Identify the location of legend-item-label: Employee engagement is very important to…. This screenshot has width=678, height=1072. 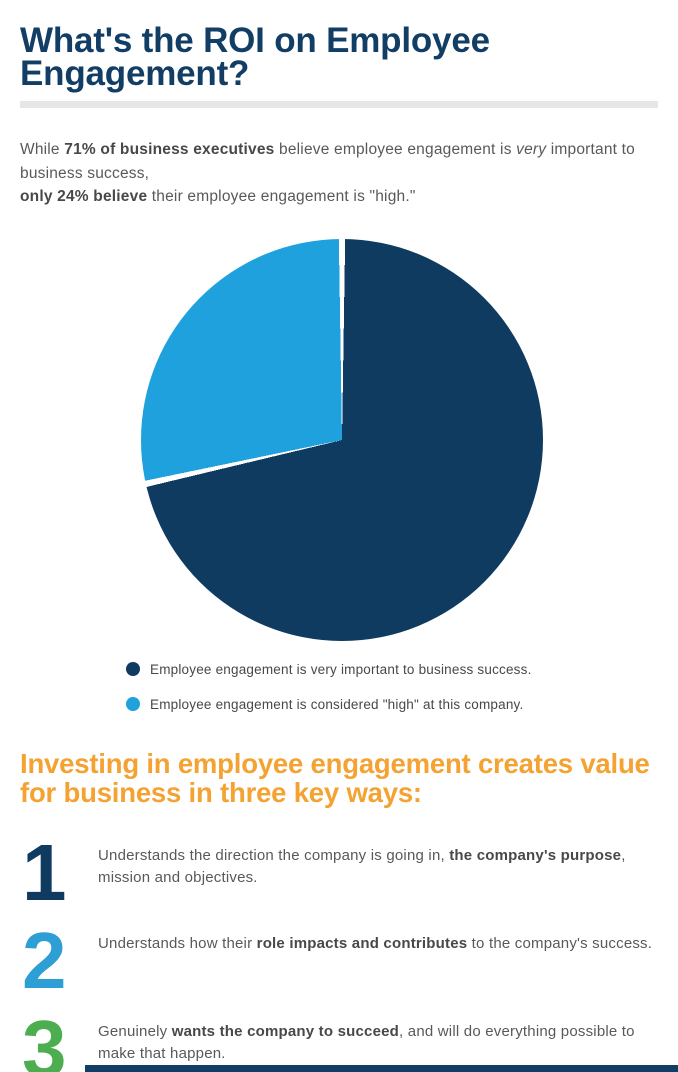
(341, 669).